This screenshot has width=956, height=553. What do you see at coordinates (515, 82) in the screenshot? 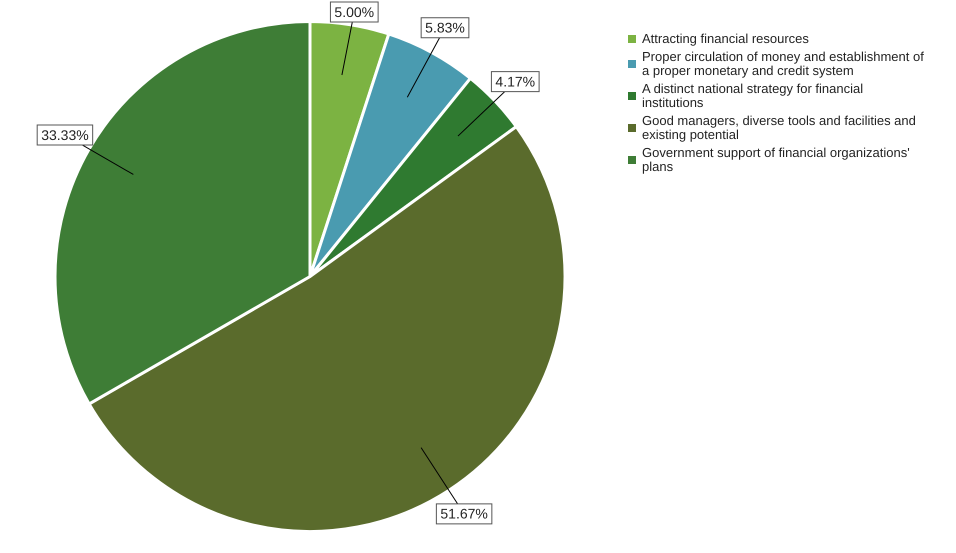
I see `data-label: 4.17%` at bounding box center [515, 82].